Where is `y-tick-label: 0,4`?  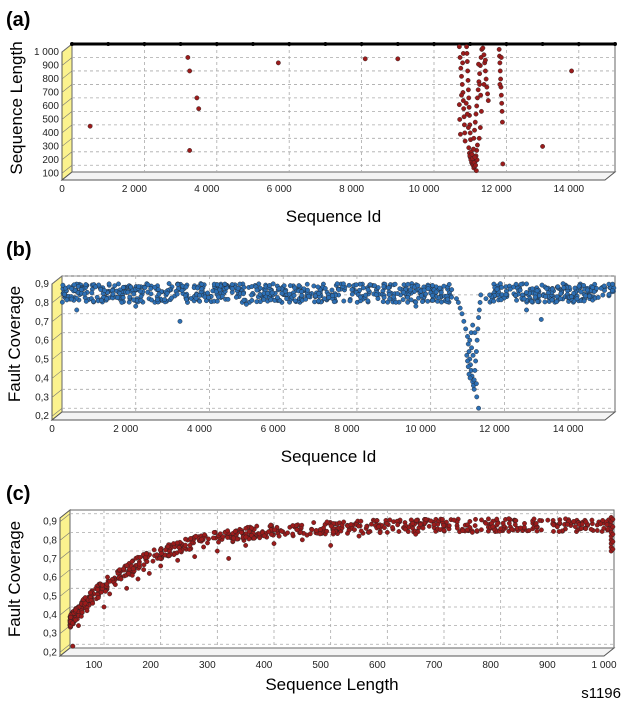 y-tick-label: 0,4 is located at coordinates (50, 615).